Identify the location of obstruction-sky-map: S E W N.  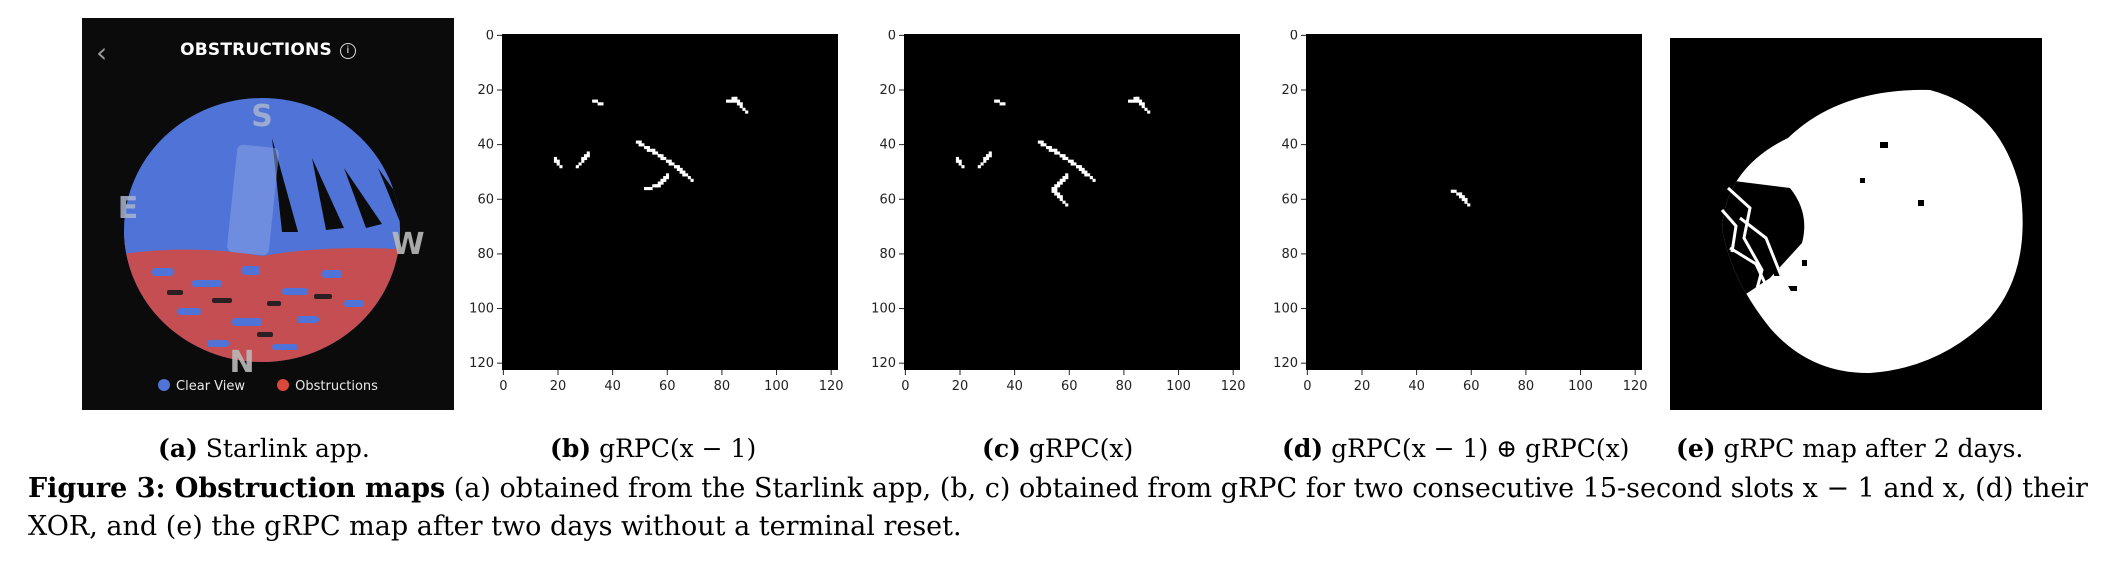
(271, 239).